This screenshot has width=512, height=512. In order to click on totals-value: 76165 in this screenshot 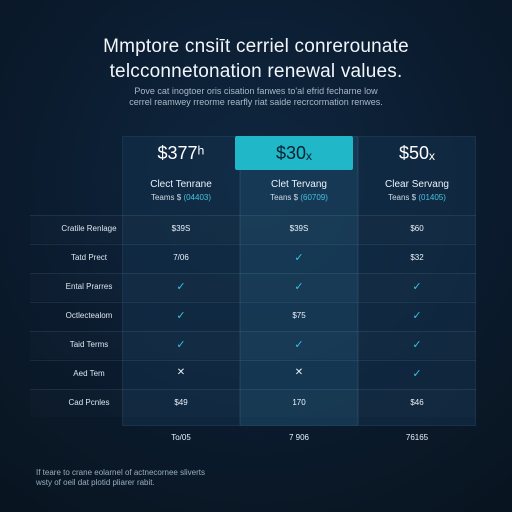, I will do `click(417, 437)`.